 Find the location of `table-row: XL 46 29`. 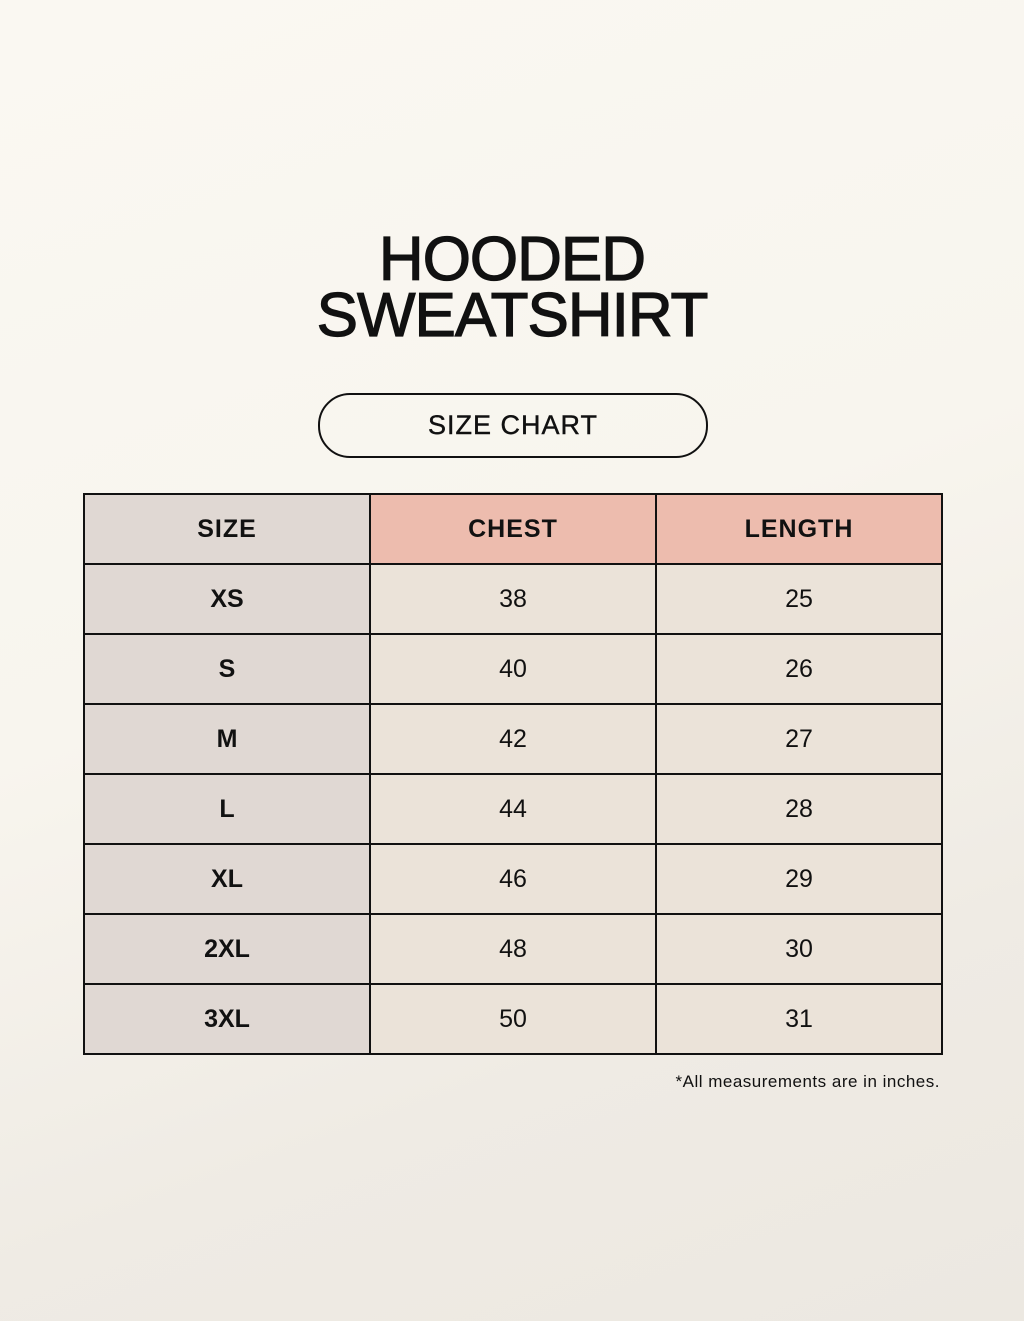

table-row: XL 46 29 is located at coordinates (513, 879).